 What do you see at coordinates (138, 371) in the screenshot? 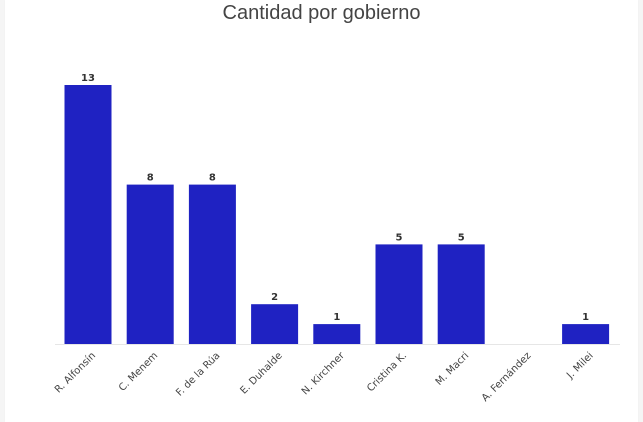
I see `x-tick-label-1: C. Menem` at bounding box center [138, 371].